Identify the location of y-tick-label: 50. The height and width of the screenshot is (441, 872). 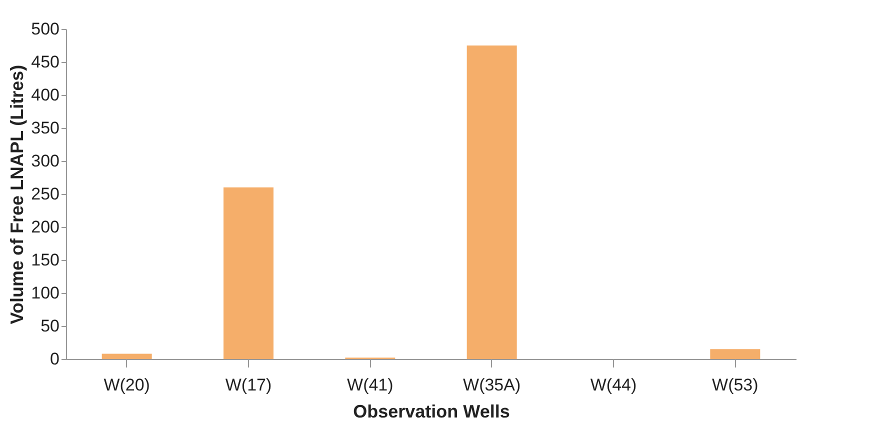
(50, 326).